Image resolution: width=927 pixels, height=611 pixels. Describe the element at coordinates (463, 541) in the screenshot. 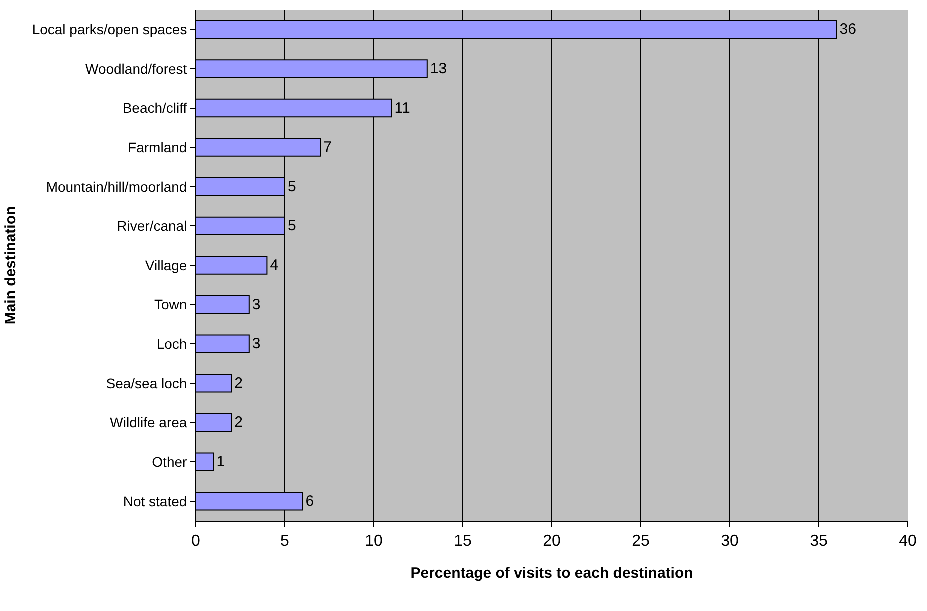

I see `x-tick-label: 15` at that location.